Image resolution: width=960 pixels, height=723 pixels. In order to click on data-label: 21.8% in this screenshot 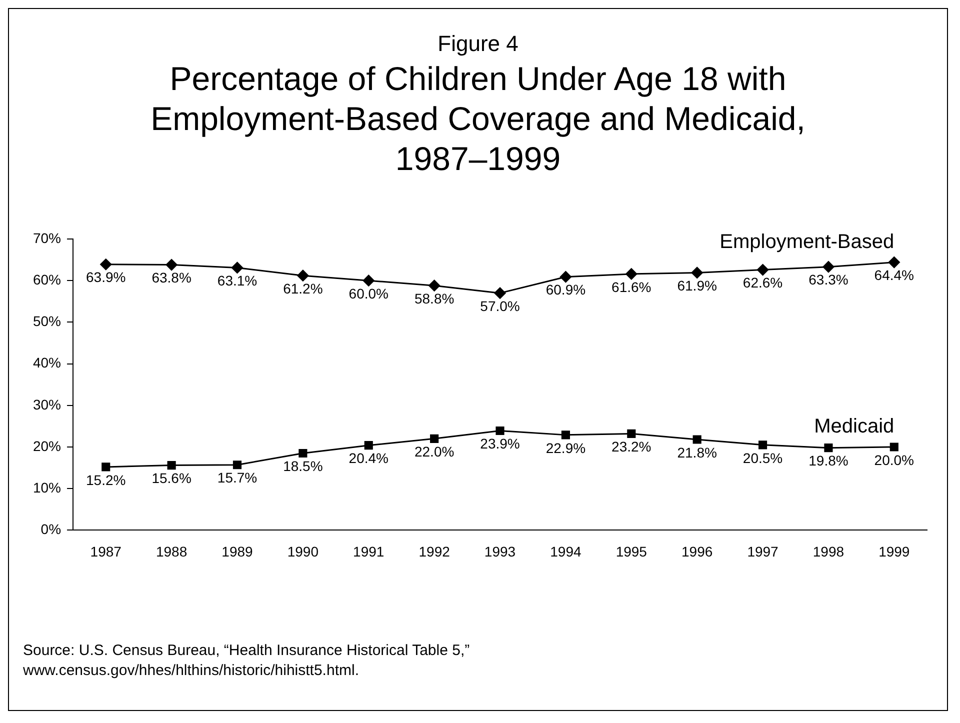, I will do `click(697, 452)`.